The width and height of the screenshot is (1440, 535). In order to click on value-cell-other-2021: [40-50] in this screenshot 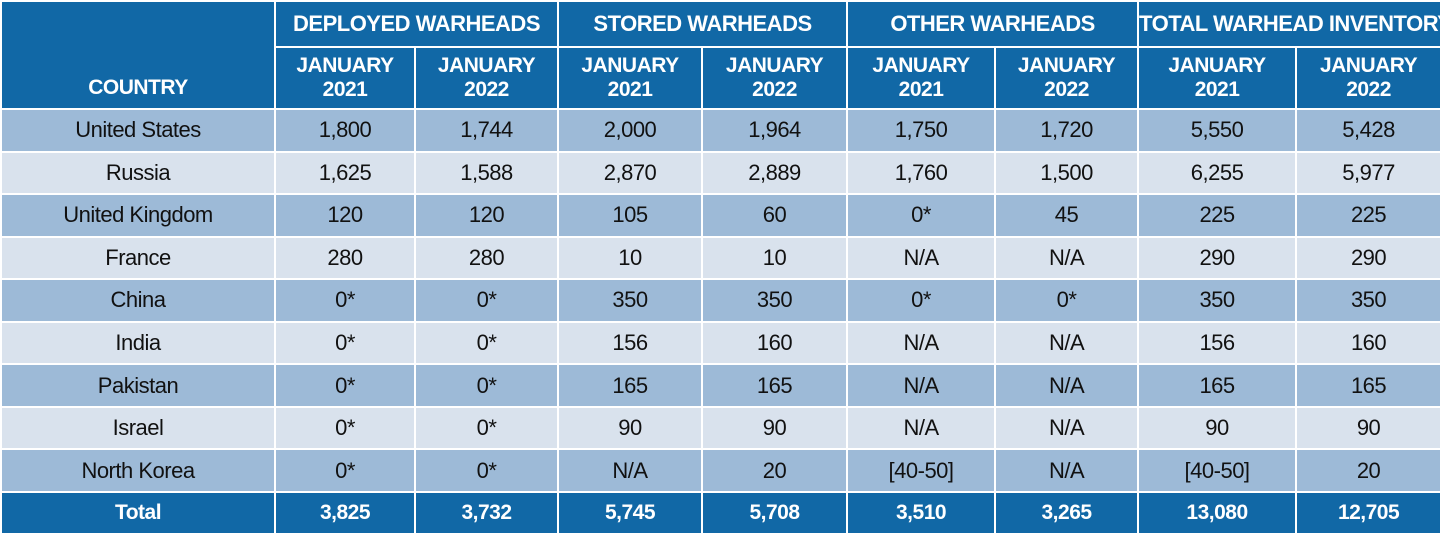, I will do `click(921, 470)`.